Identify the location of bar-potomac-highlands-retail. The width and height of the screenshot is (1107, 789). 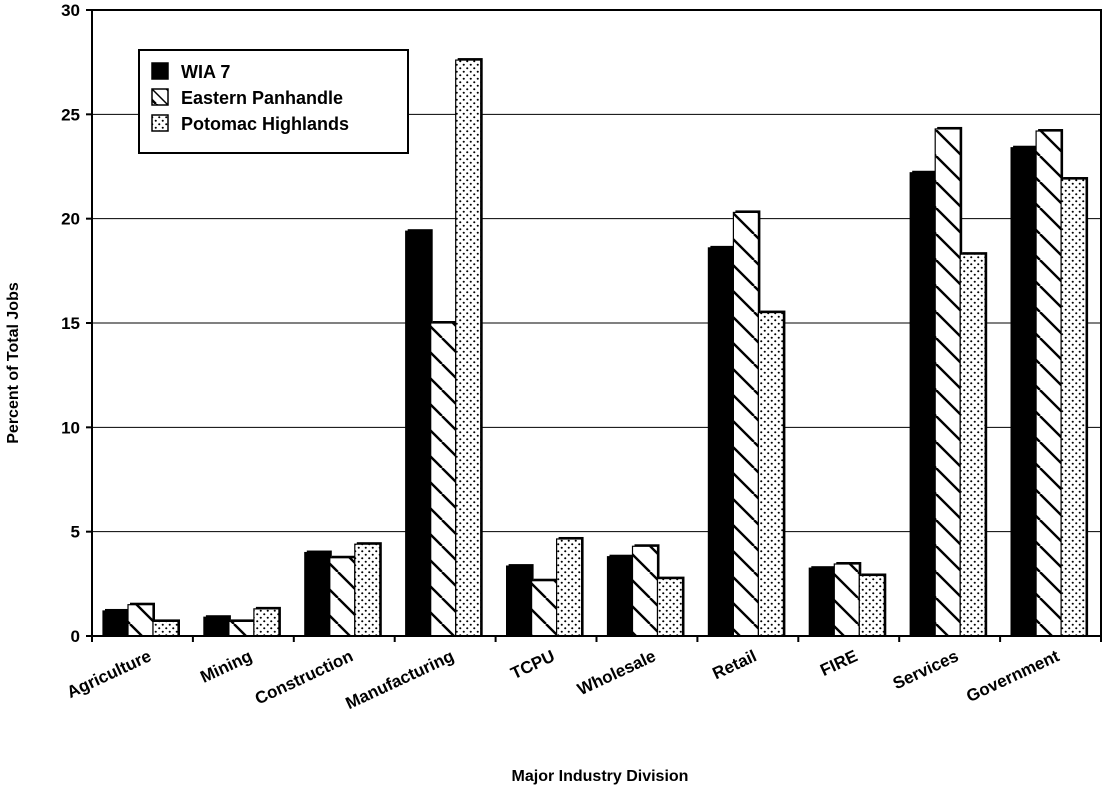
(771, 474).